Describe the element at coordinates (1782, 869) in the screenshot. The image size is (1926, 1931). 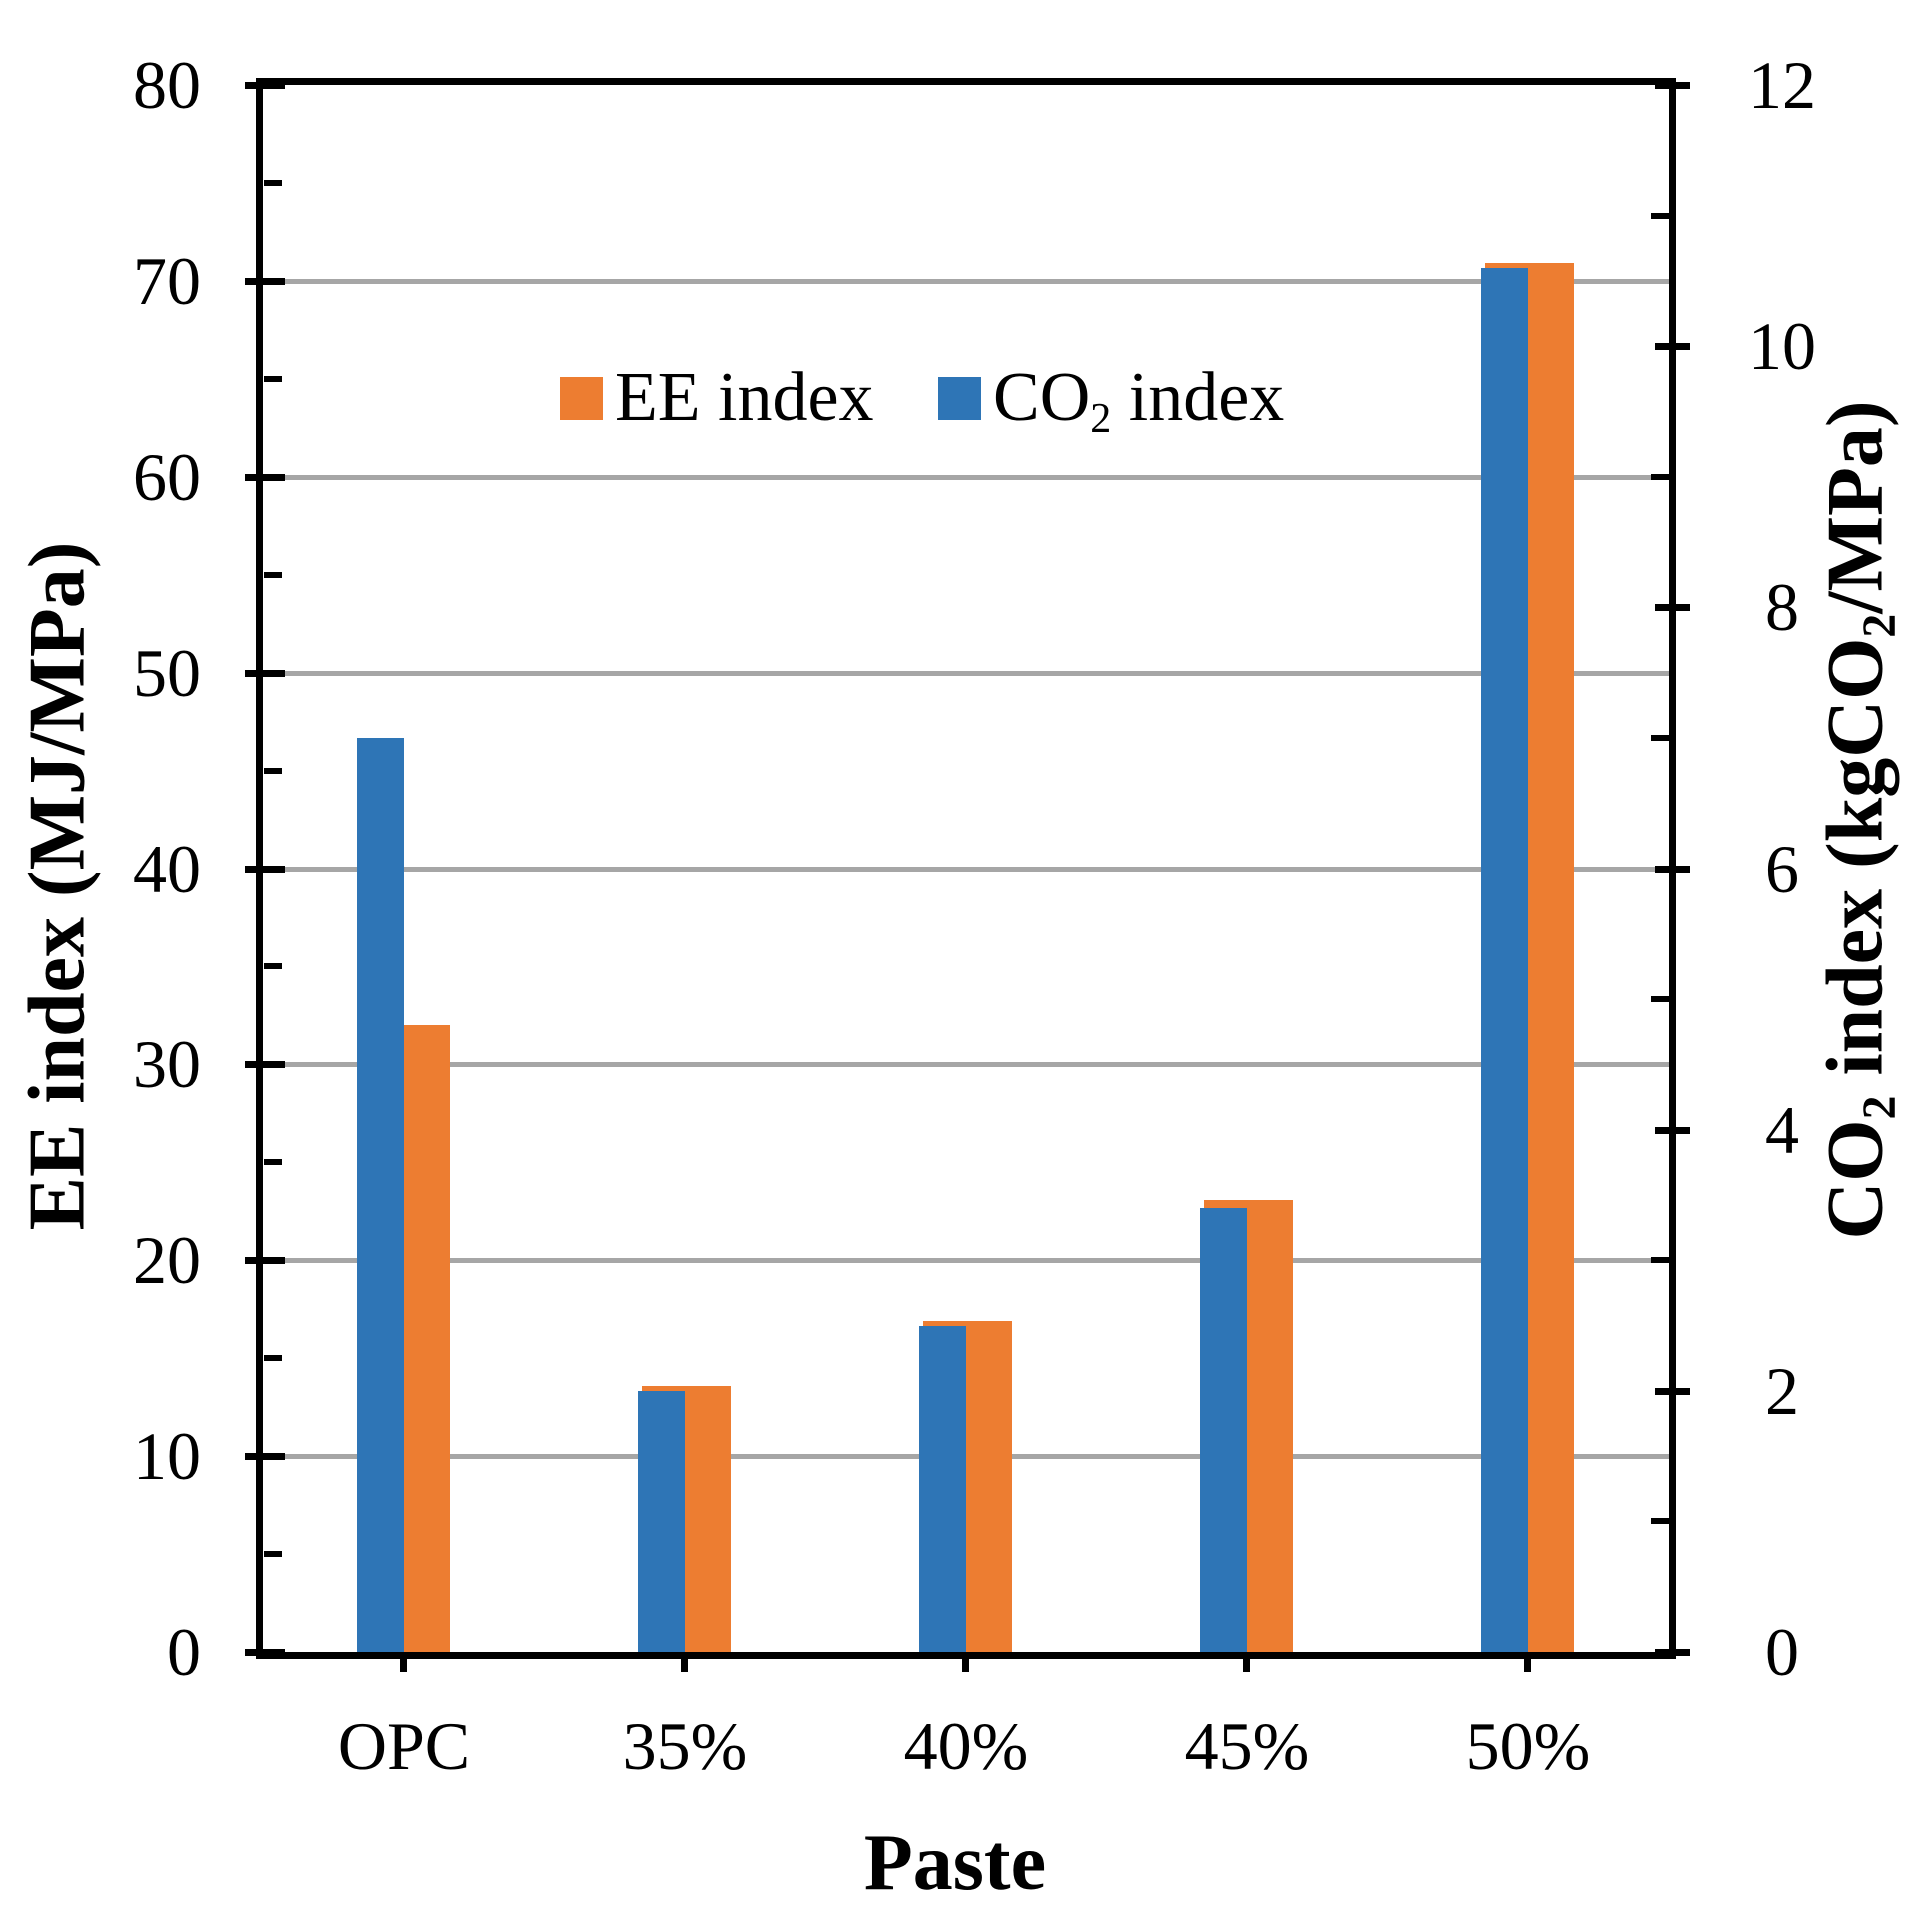
I see `right-axis-tick-label-6: 6` at that location.